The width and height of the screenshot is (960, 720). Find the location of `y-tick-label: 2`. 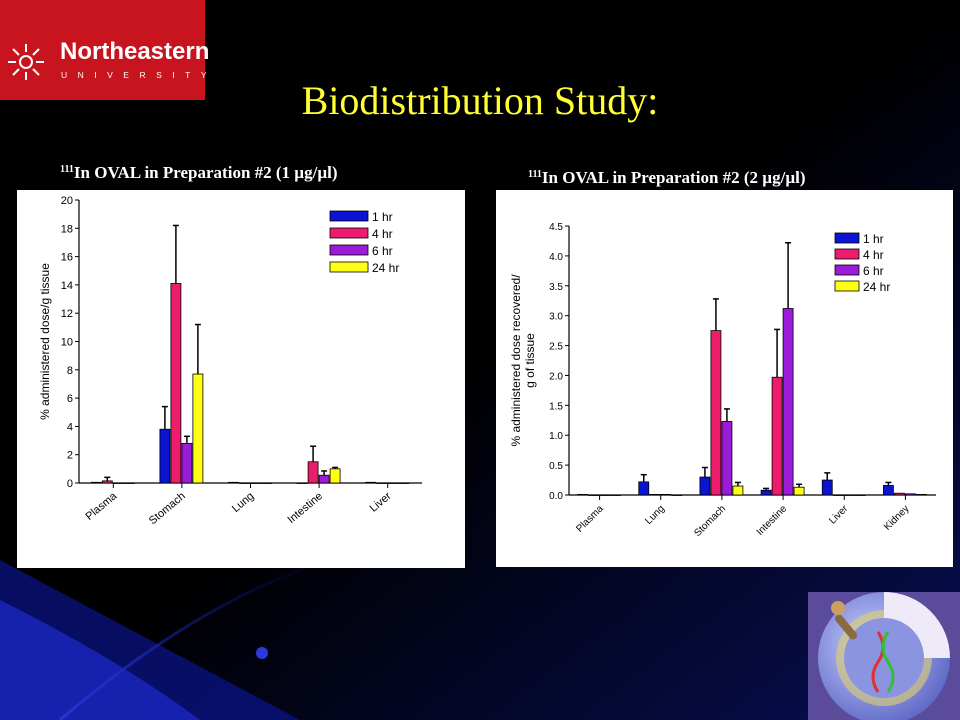

y-tick-label: 2 is located at coordinates (70, 456).